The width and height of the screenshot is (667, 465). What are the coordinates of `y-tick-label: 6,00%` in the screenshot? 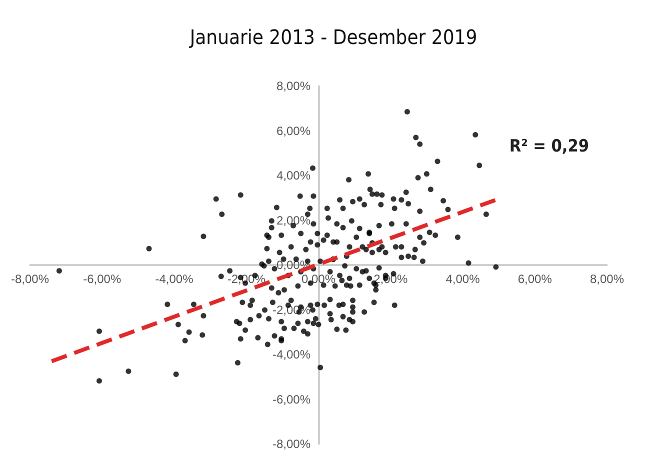 It's located at (293, 131).